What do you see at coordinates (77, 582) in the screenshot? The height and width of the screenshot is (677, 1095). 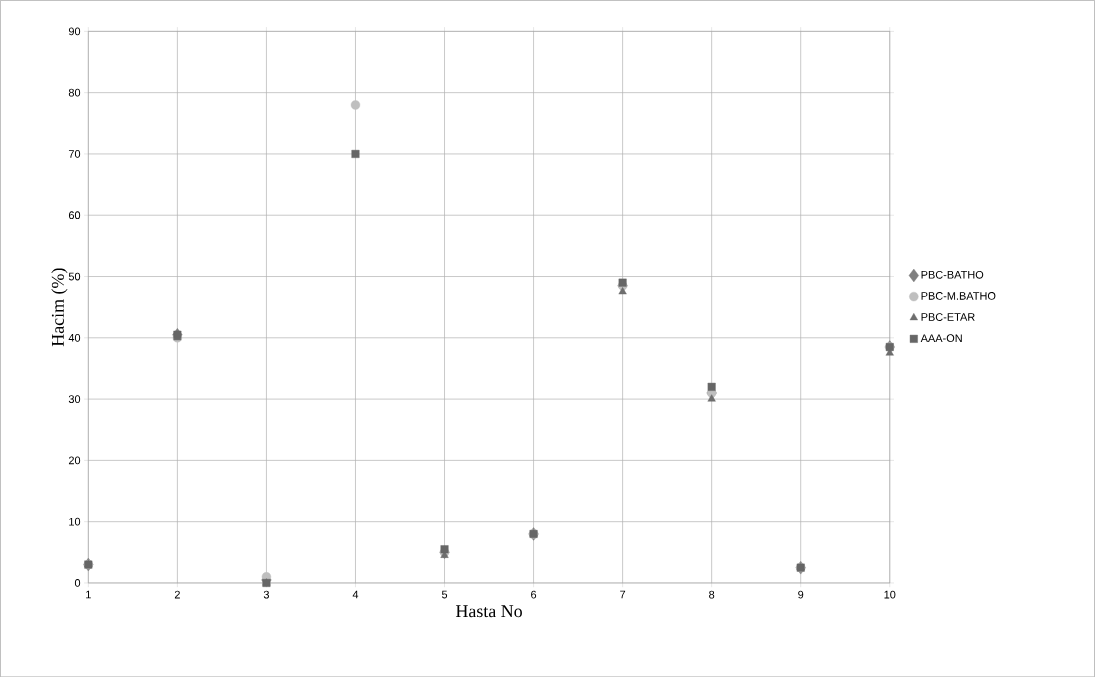 I see `y-tick-label: 0` at bounding box center [77, 582].